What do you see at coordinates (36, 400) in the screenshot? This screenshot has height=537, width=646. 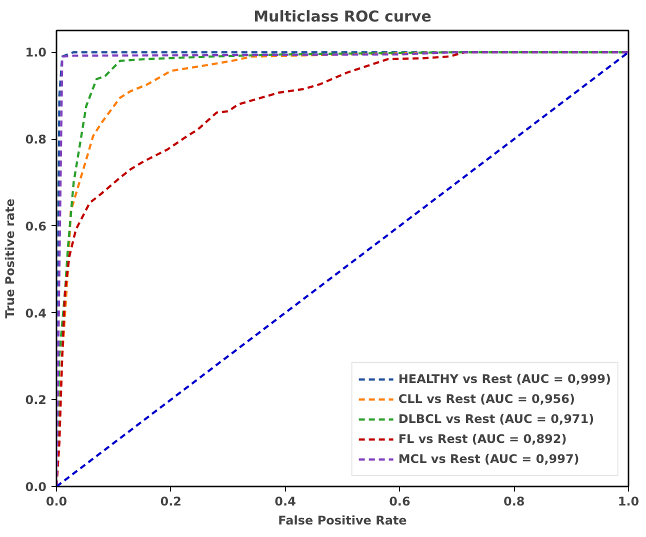 I see `y-tick-label: 0.2` at bounding box center [36, 400].